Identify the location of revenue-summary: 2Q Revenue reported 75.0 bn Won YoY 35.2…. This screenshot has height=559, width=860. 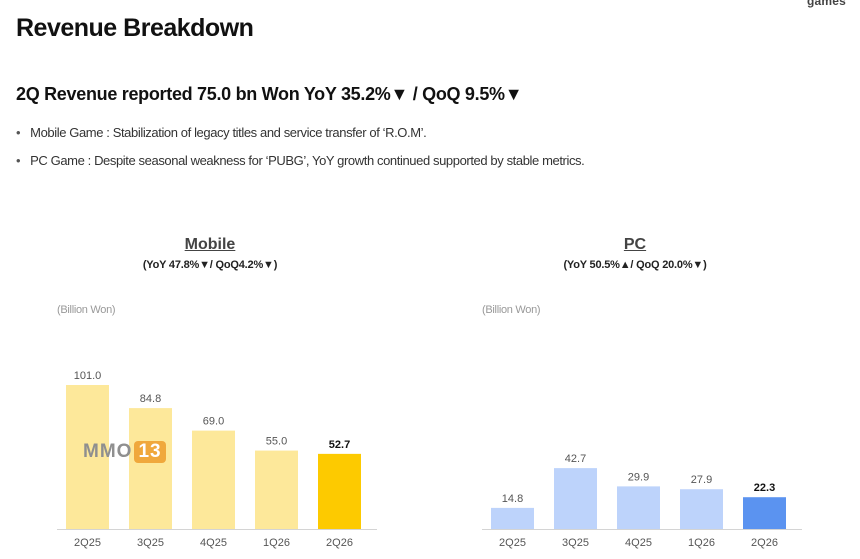
(269, 94).